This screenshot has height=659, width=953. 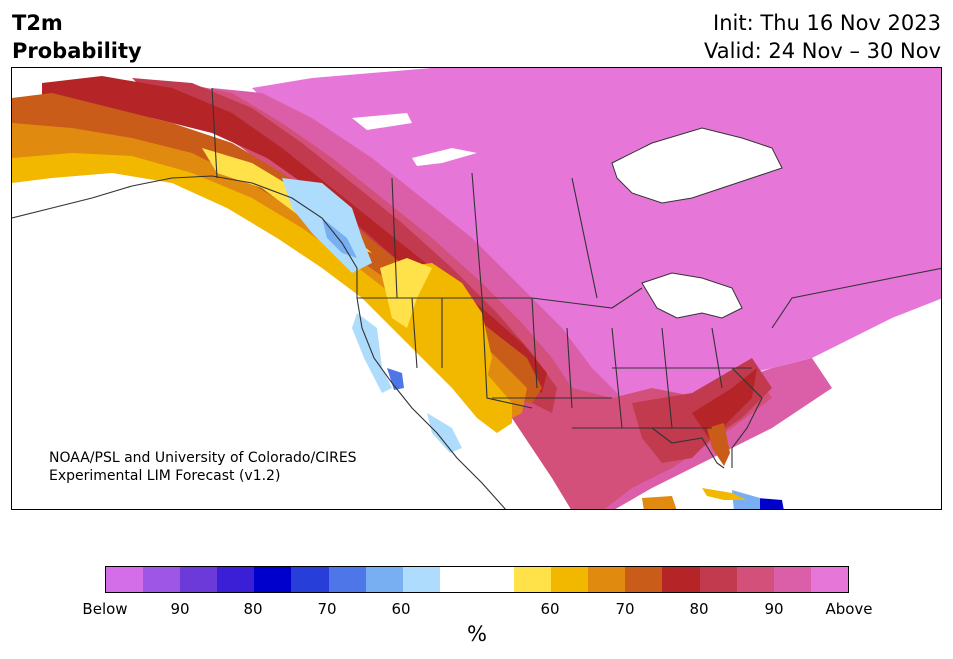 I want to click on colorbar-tick-label: Below, so click(x=105, y=609).